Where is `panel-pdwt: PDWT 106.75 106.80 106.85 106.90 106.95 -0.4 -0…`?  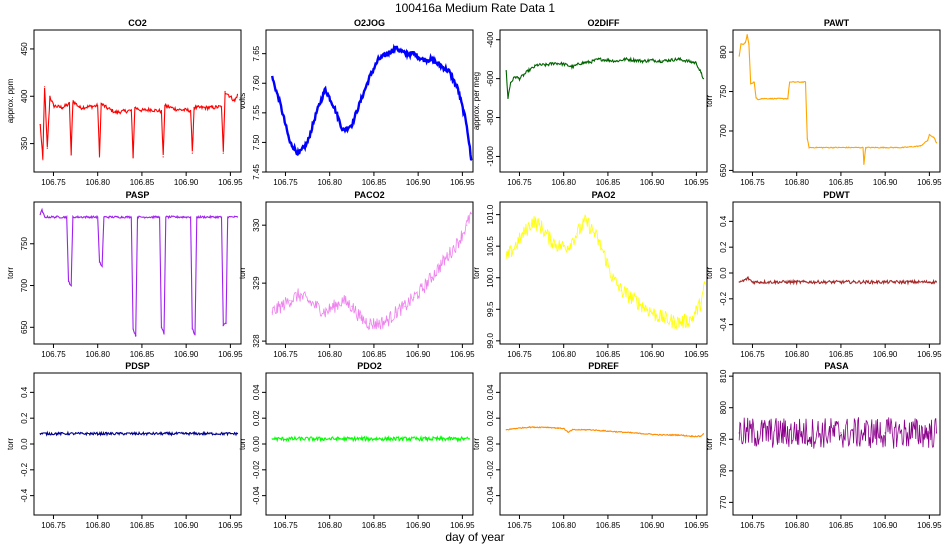 panel-pdwt: PDWT 106.75 106.80 106.85 106.90 106.95 -0.4 -0… is located at coordinates (823, 274).